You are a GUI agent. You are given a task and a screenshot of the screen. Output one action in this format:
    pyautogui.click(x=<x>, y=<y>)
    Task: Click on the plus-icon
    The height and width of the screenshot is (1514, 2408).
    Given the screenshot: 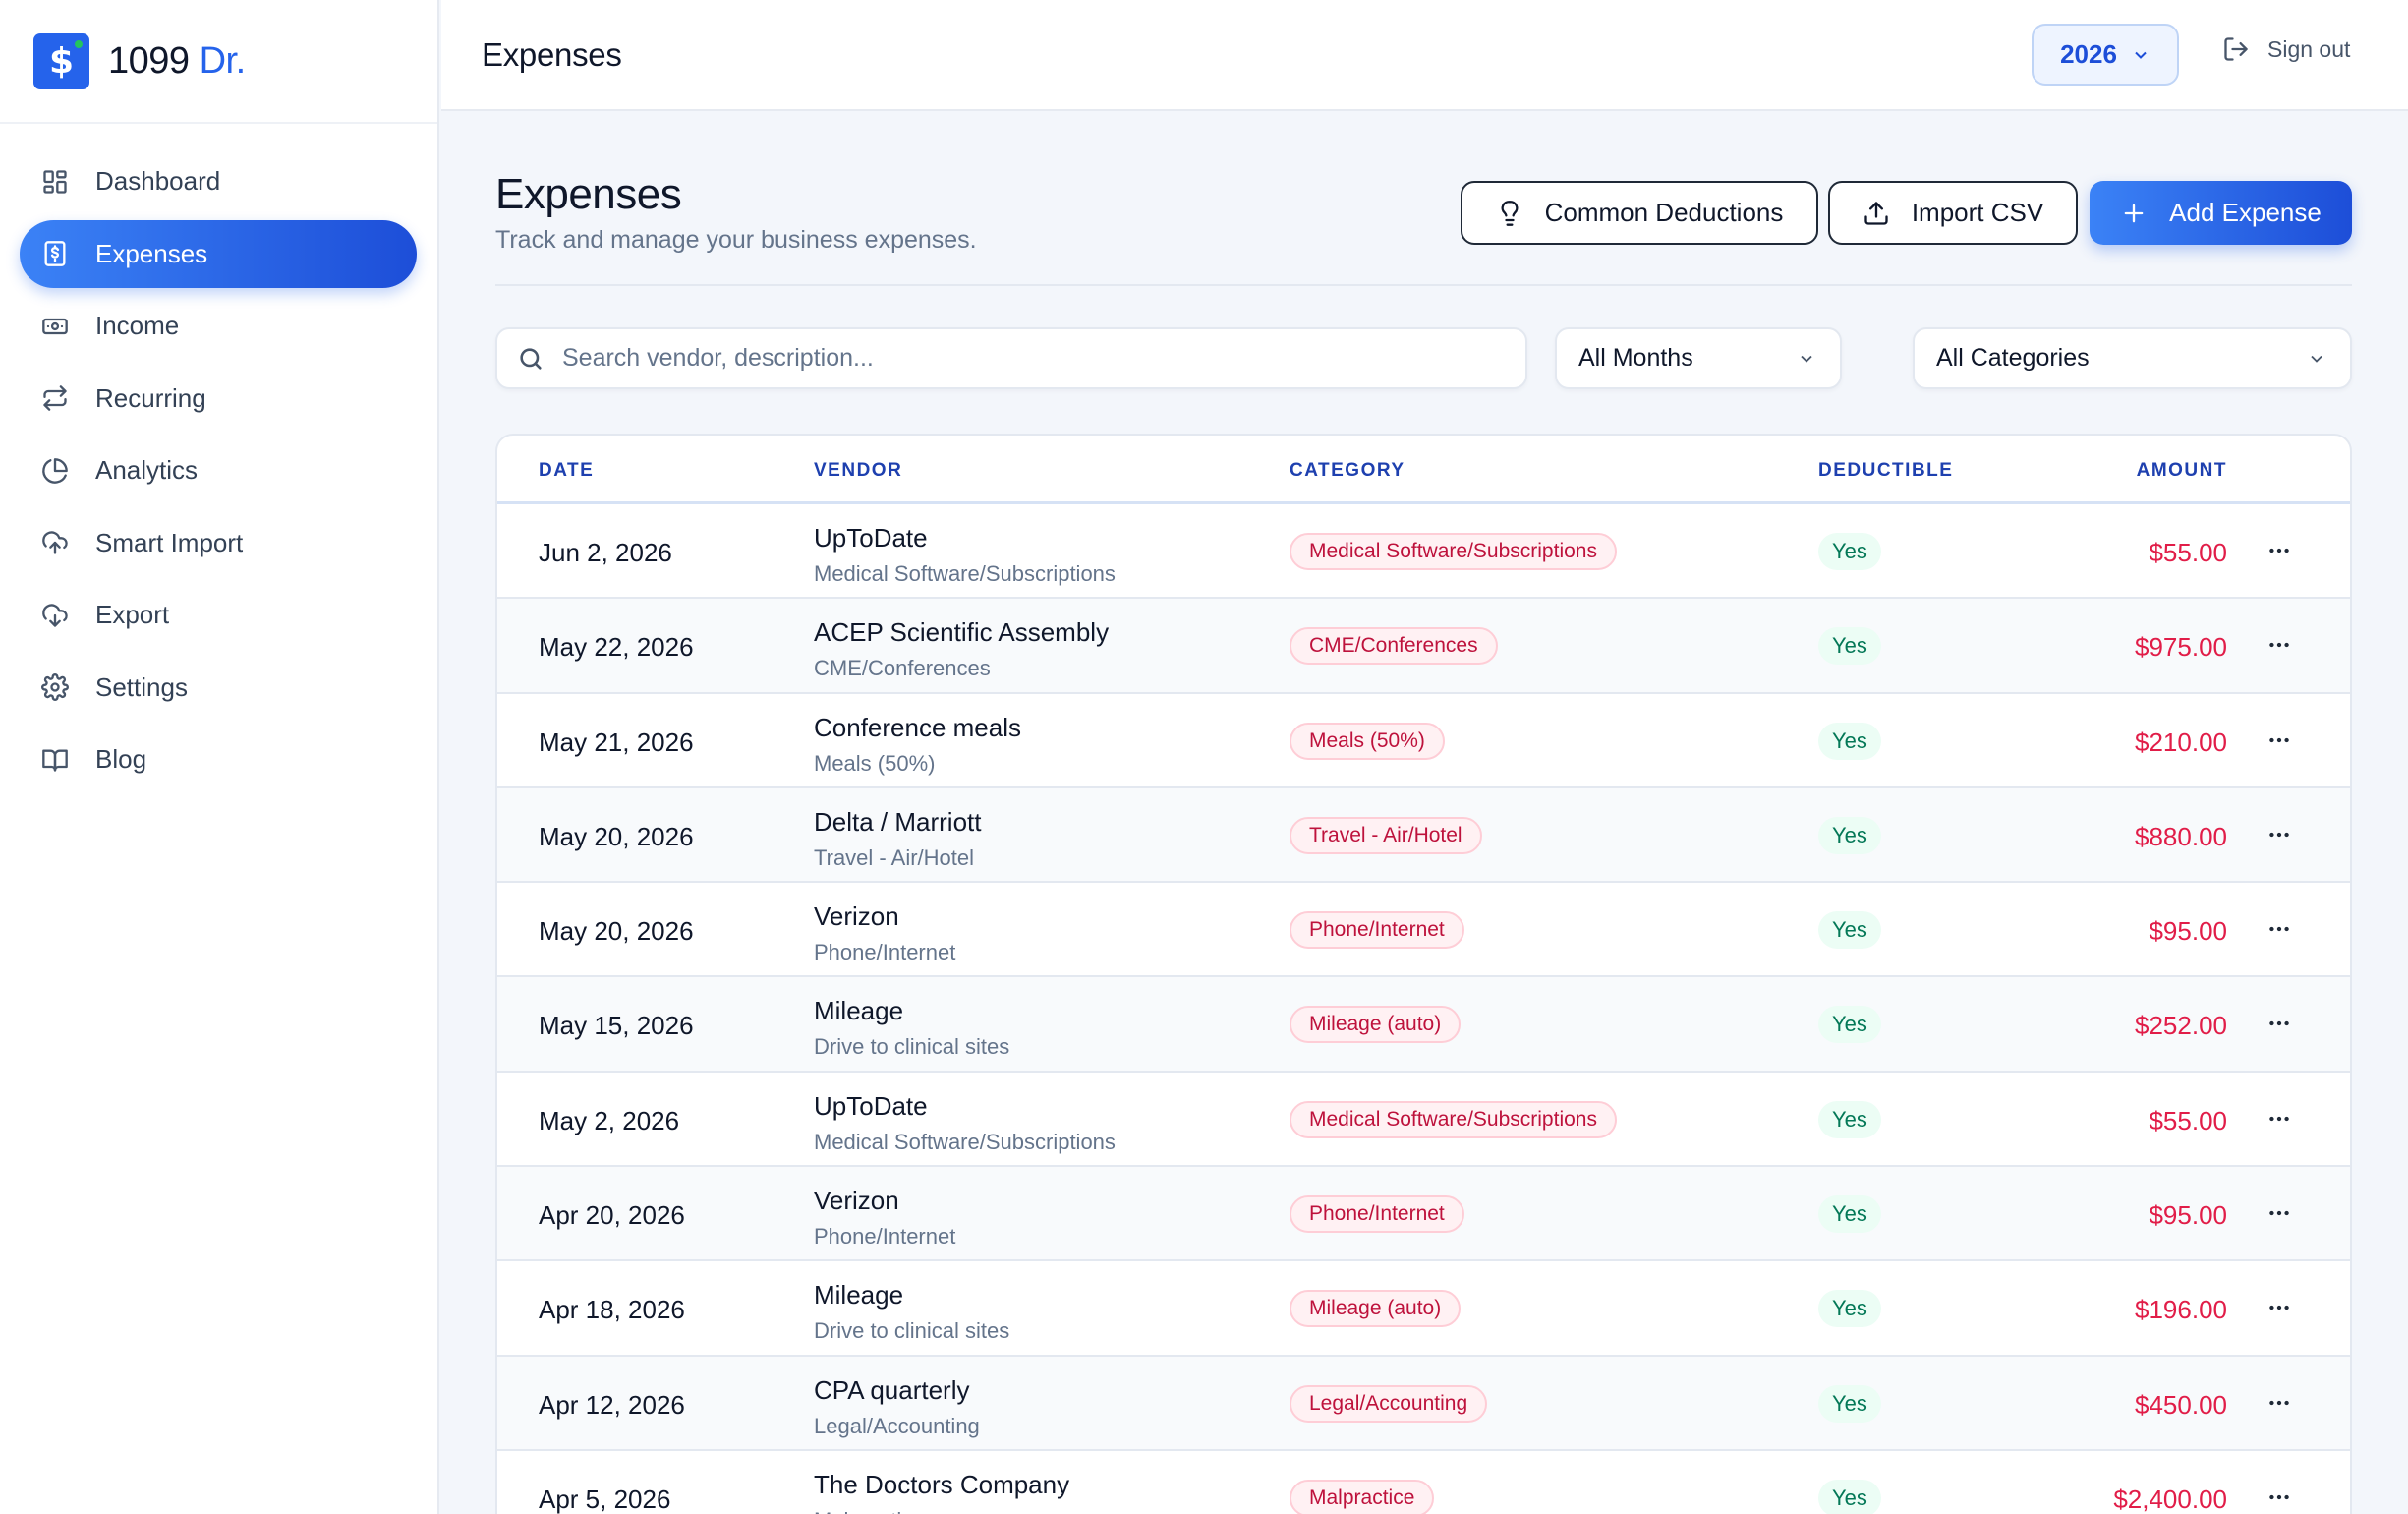 What is the action you would take?
    pyautogui.click(x=2134, y=213)
    